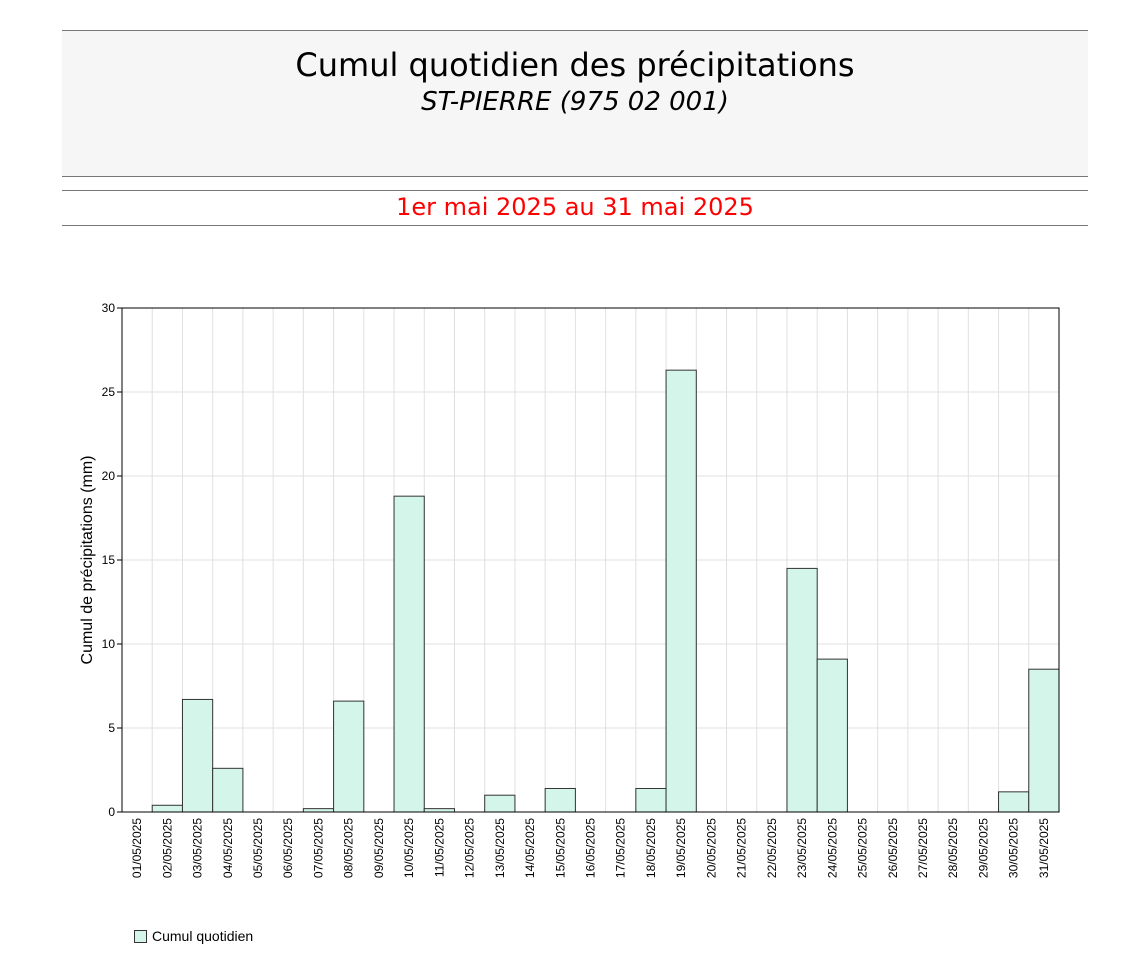 This screenshot has height=979, width=1142. I want to click on x-tick-label: 16/05/2025, so click(591, 848).